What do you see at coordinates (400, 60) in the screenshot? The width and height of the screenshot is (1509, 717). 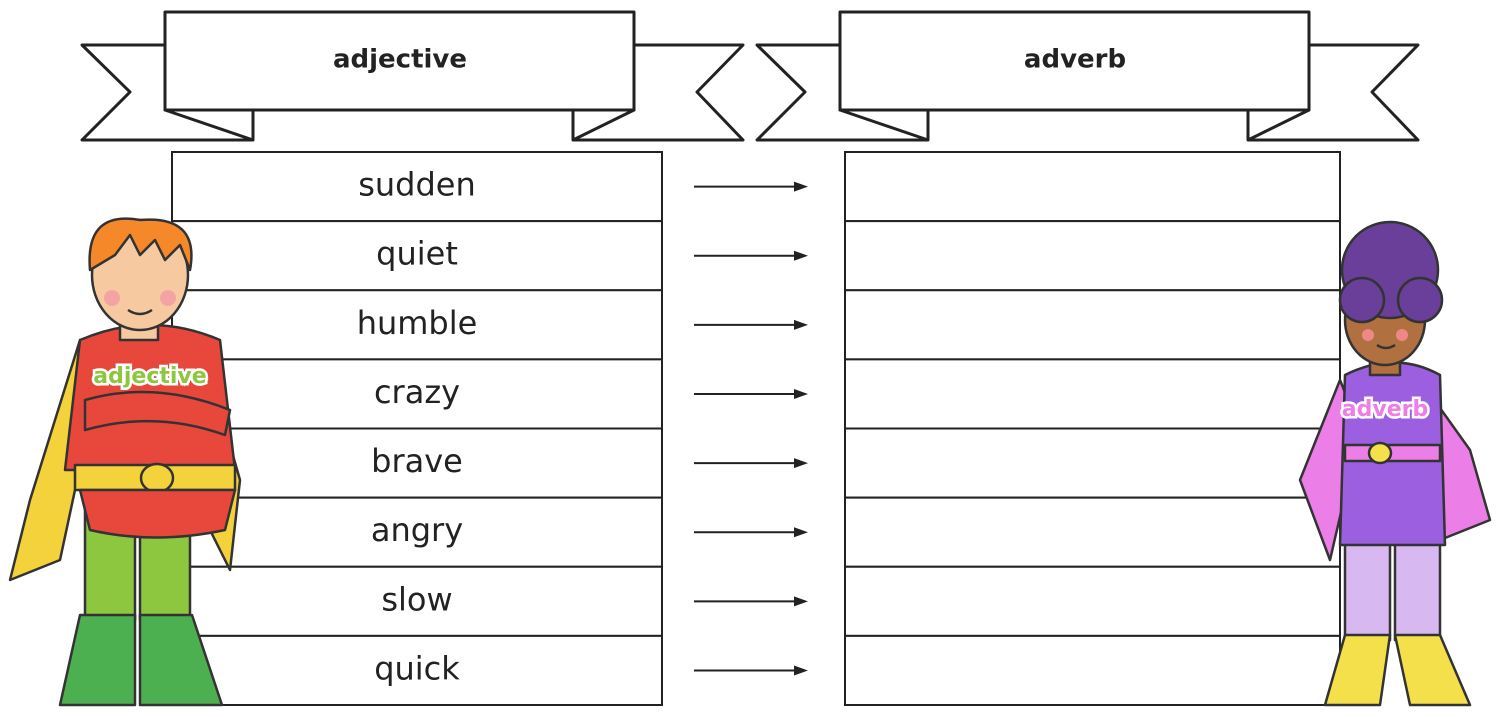 I see `banner-title: adjective` at bounding box center [400, 60].